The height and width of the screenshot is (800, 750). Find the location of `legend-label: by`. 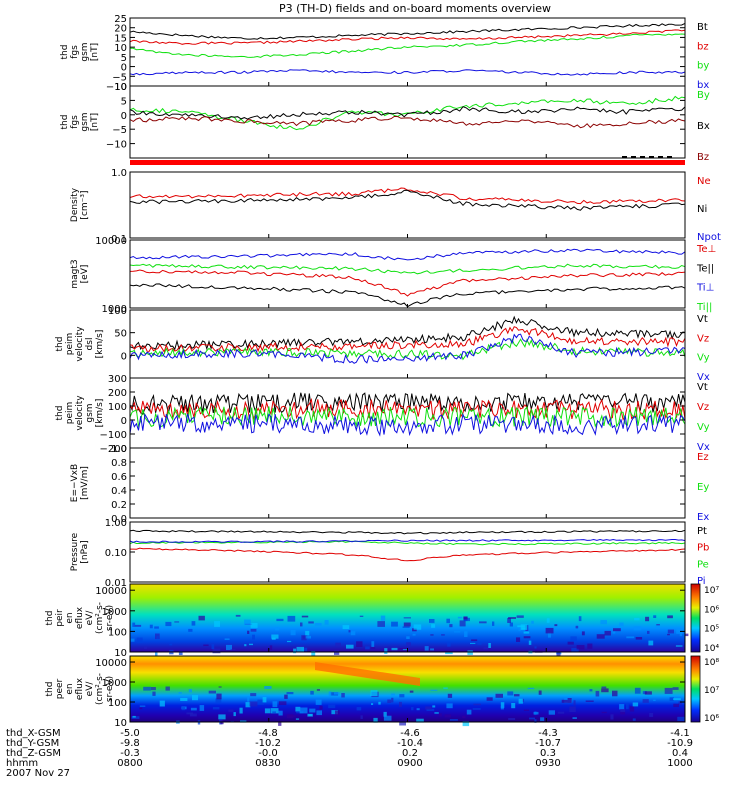

legend-label: by is located at coordinates (703, 66).